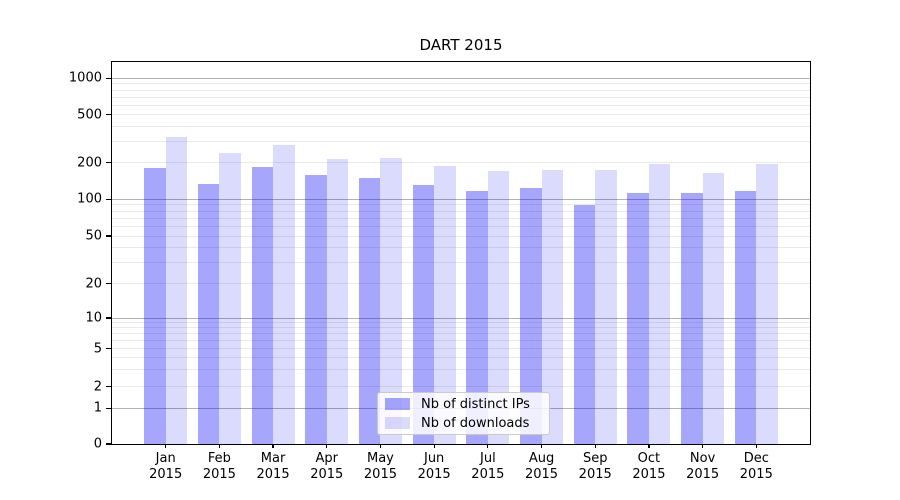  I want to click on bar-downloads-mar, so click(284, 294).